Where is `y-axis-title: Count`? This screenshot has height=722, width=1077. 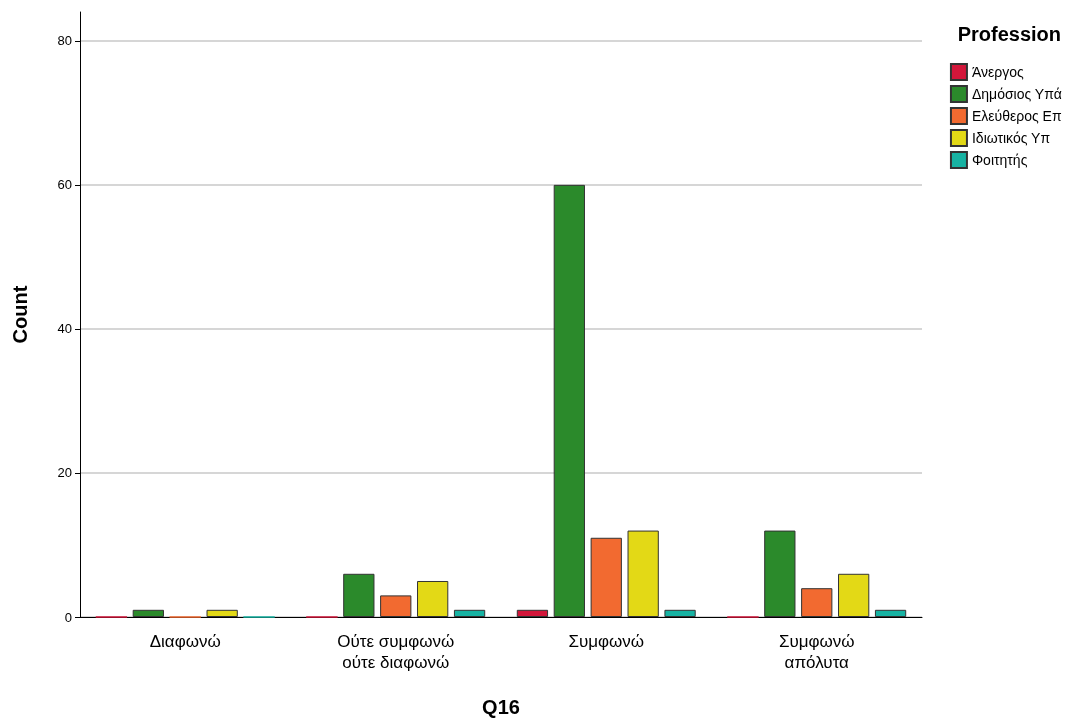
y-axis-title: Count is located at coordinates (20, 314).